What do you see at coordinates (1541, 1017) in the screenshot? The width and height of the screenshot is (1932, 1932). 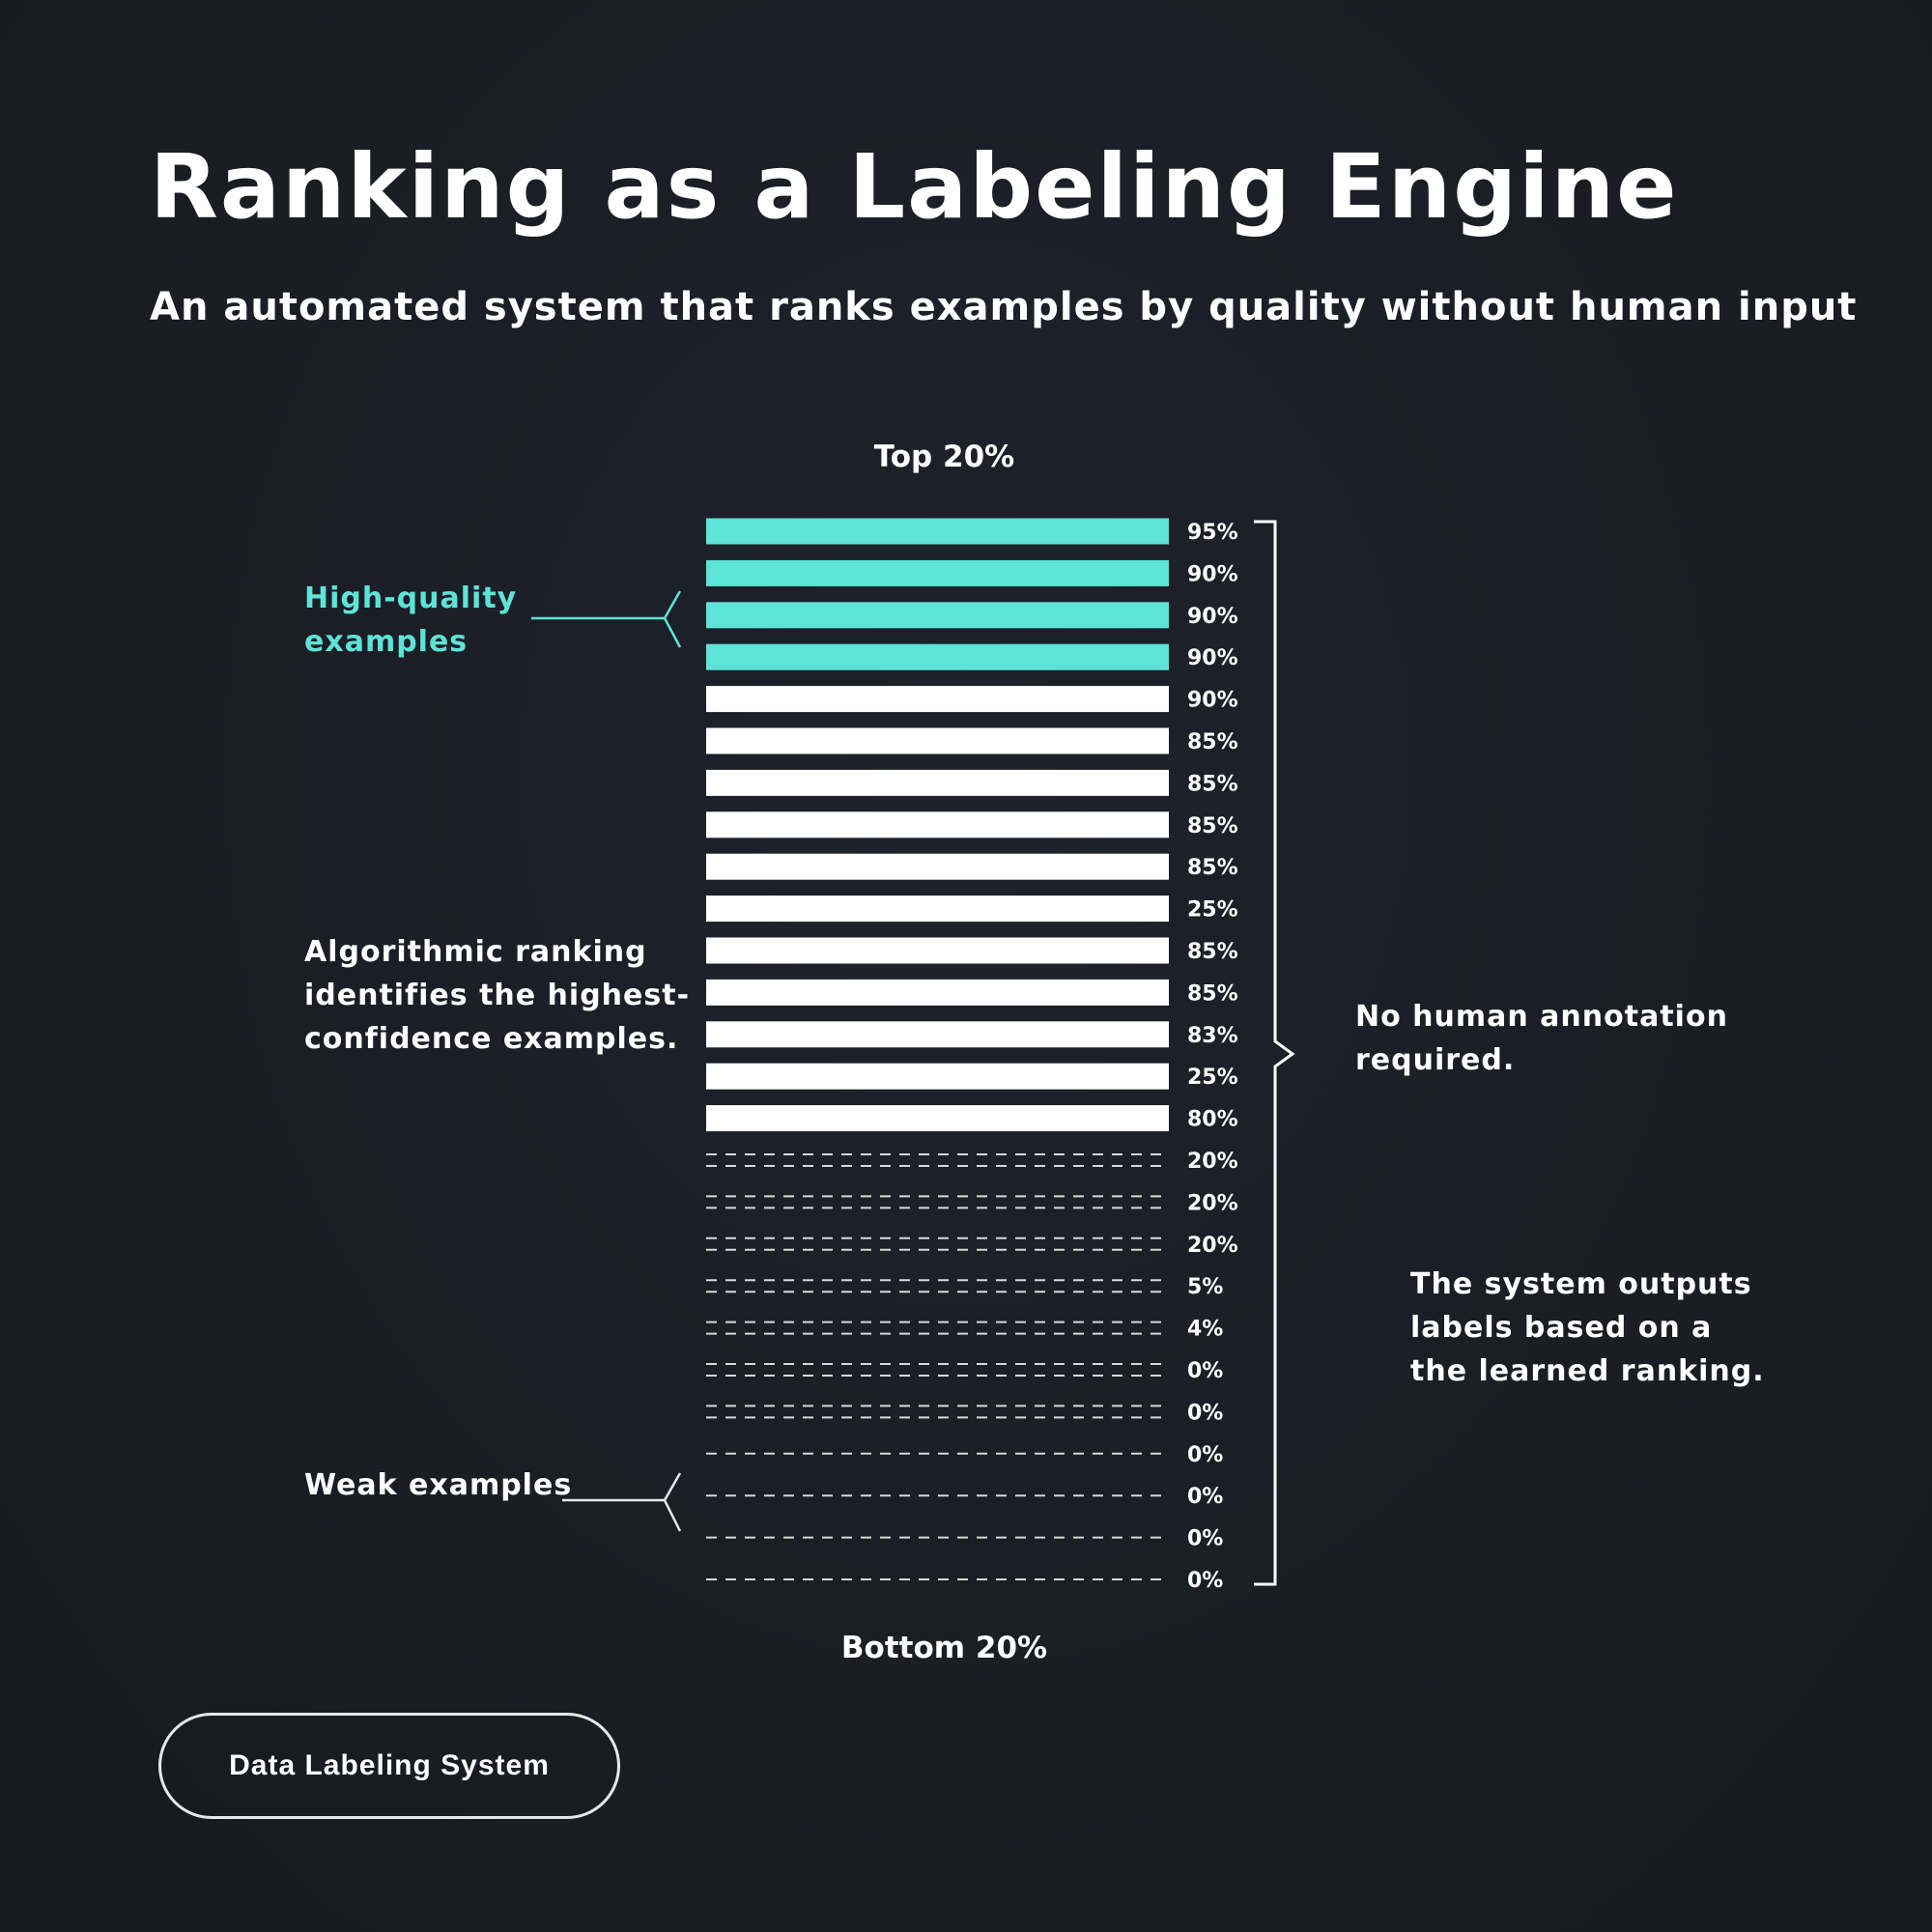 I see `no-human-line1: No human annotation` at bounding box center [1541, 1017].